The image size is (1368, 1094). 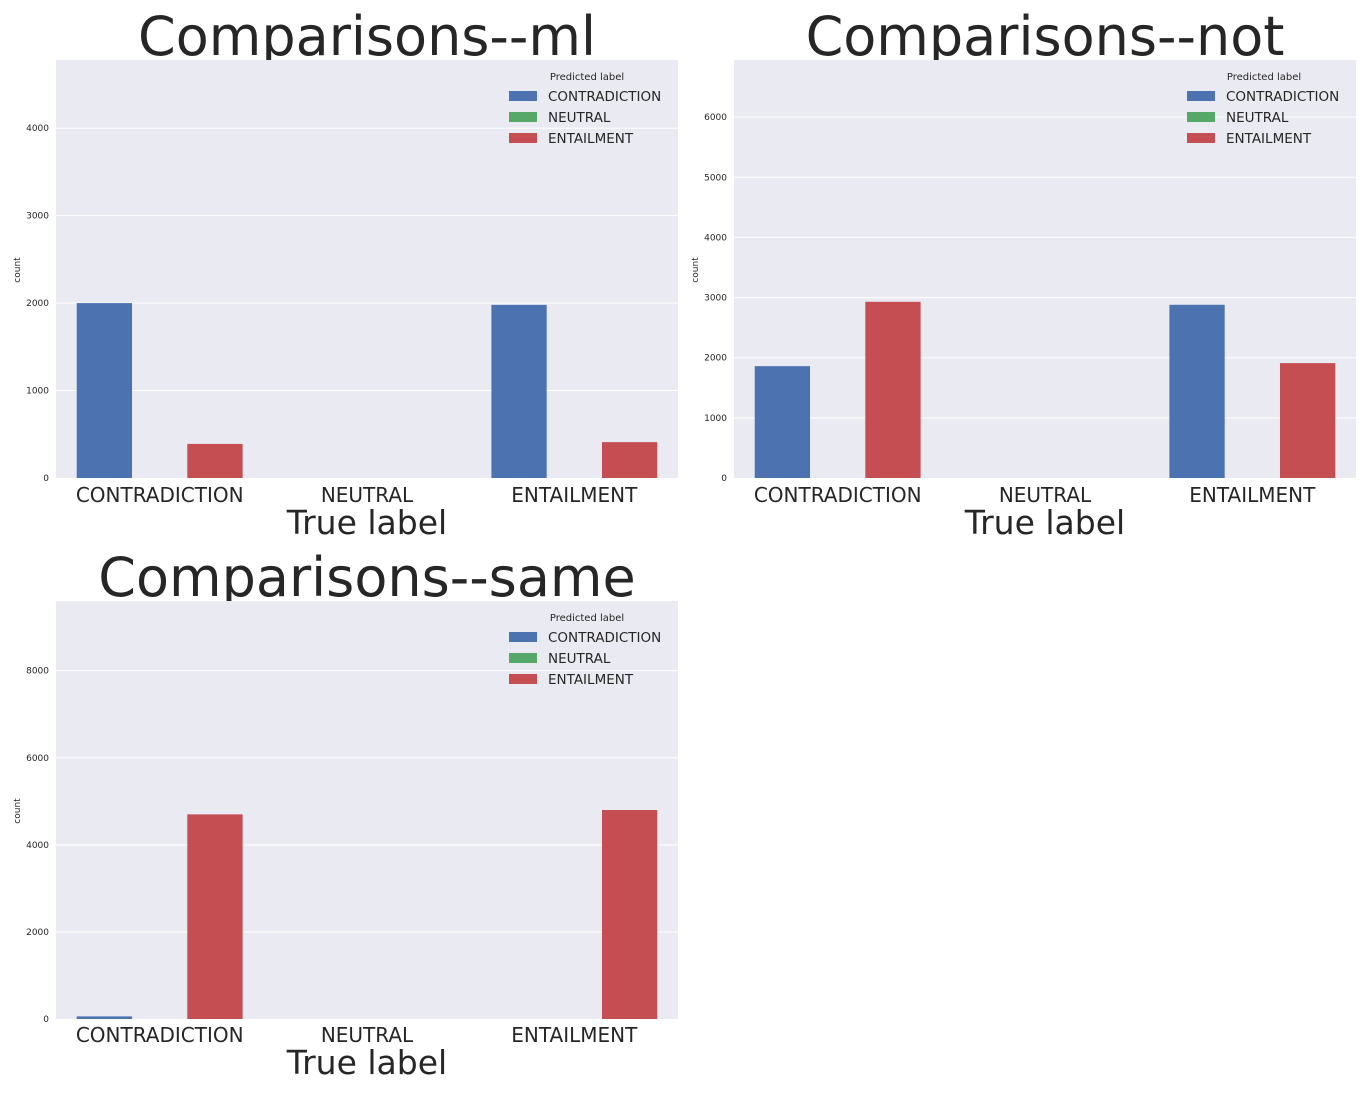 I want to click on y-tick-labels: 0 2000 4000 6000 8000, so click(x=37, y=846).